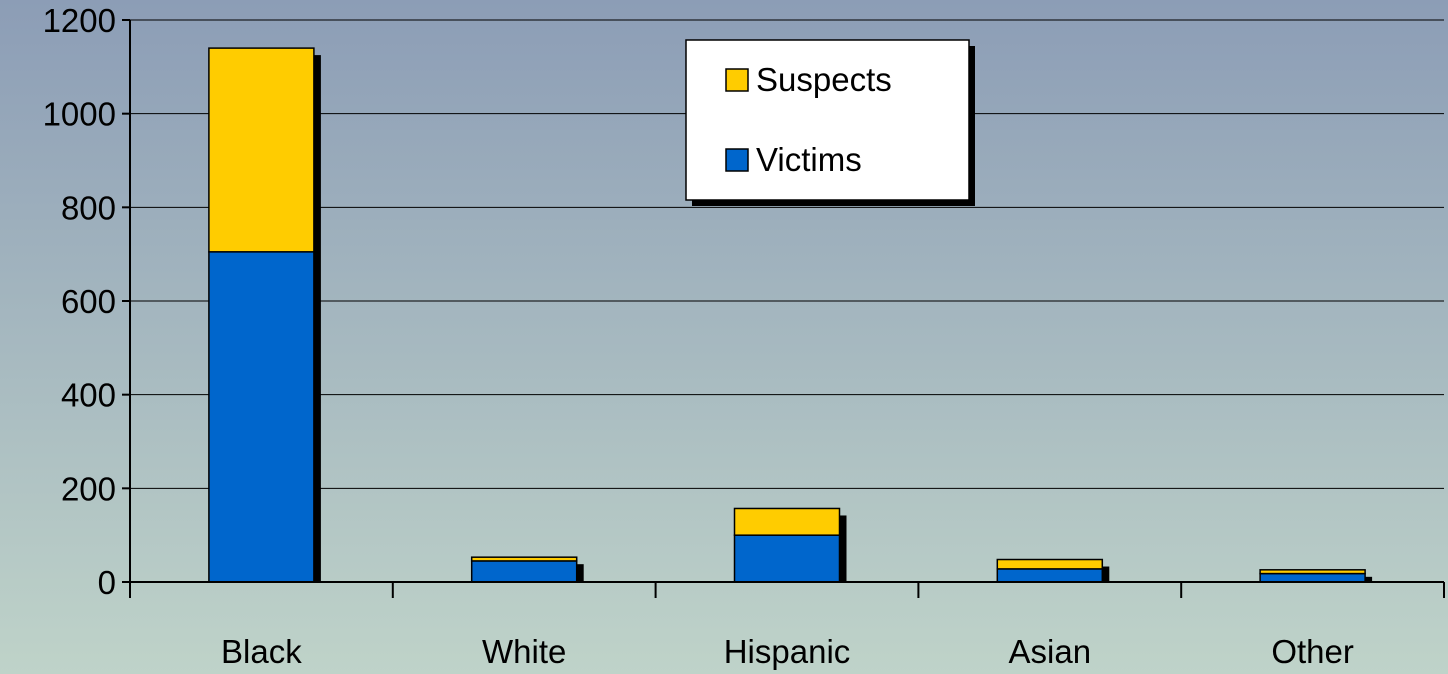 This screenshot has height=674, width=1448. I want to click on y-tick-label: 1000, so click(79, 114).